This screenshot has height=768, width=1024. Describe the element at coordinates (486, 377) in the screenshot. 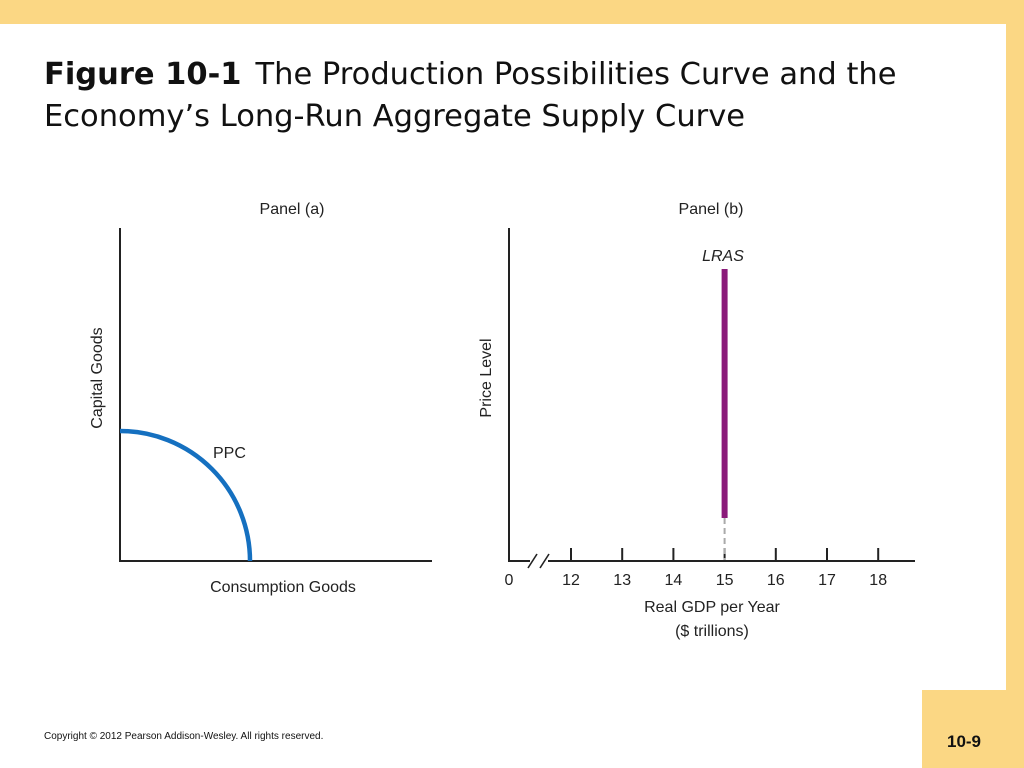

I see `panel-b-y-label: Price Level` at that location.